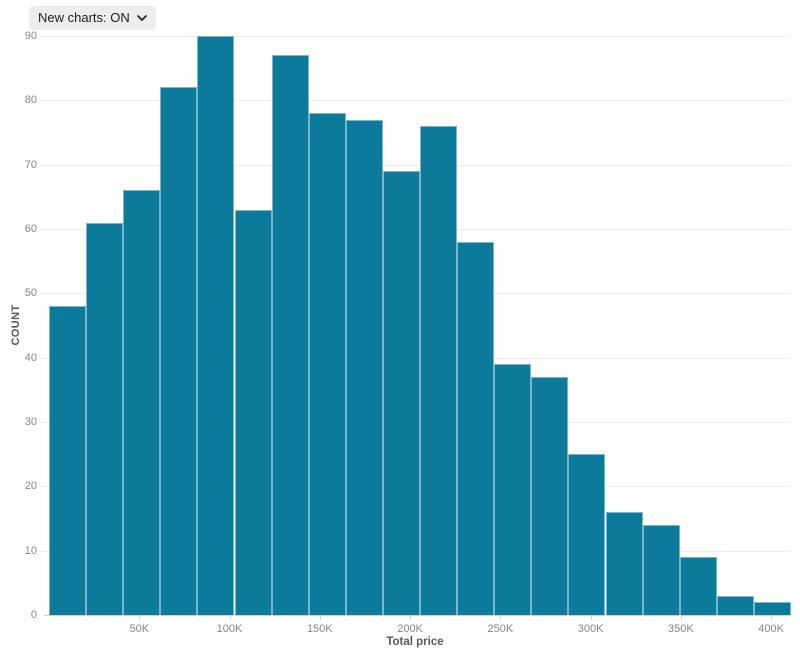 The height and width of the screenshot is (661, 800). What do you see at coordinates (500, 629) in the screenshot?
I see `x-tick-label: 250K` at bounding box center [500, 629].